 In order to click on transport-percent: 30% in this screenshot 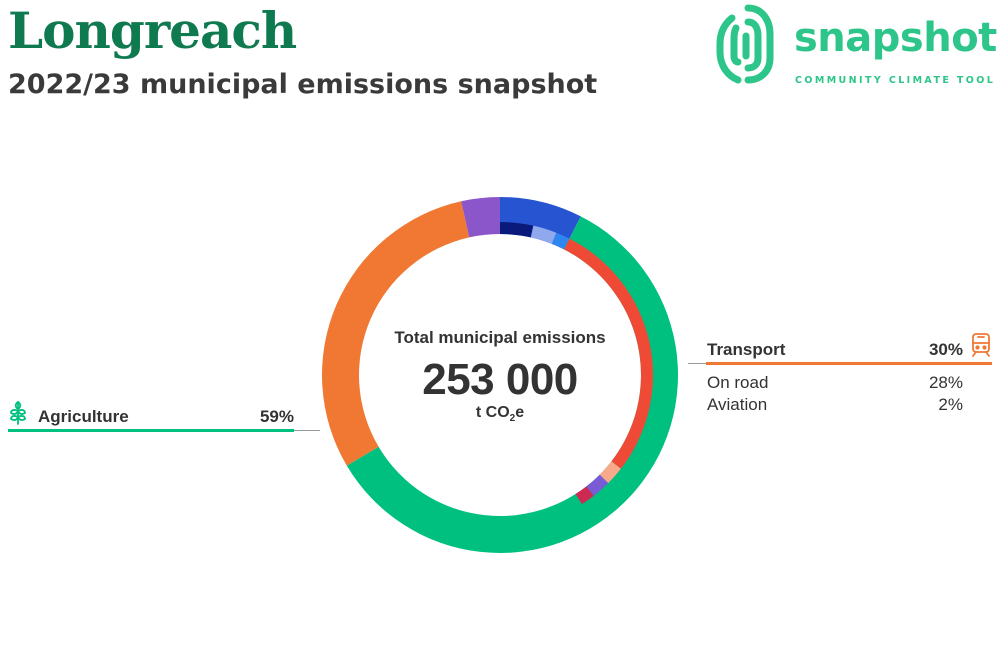, I will do `click(945, 349)`.